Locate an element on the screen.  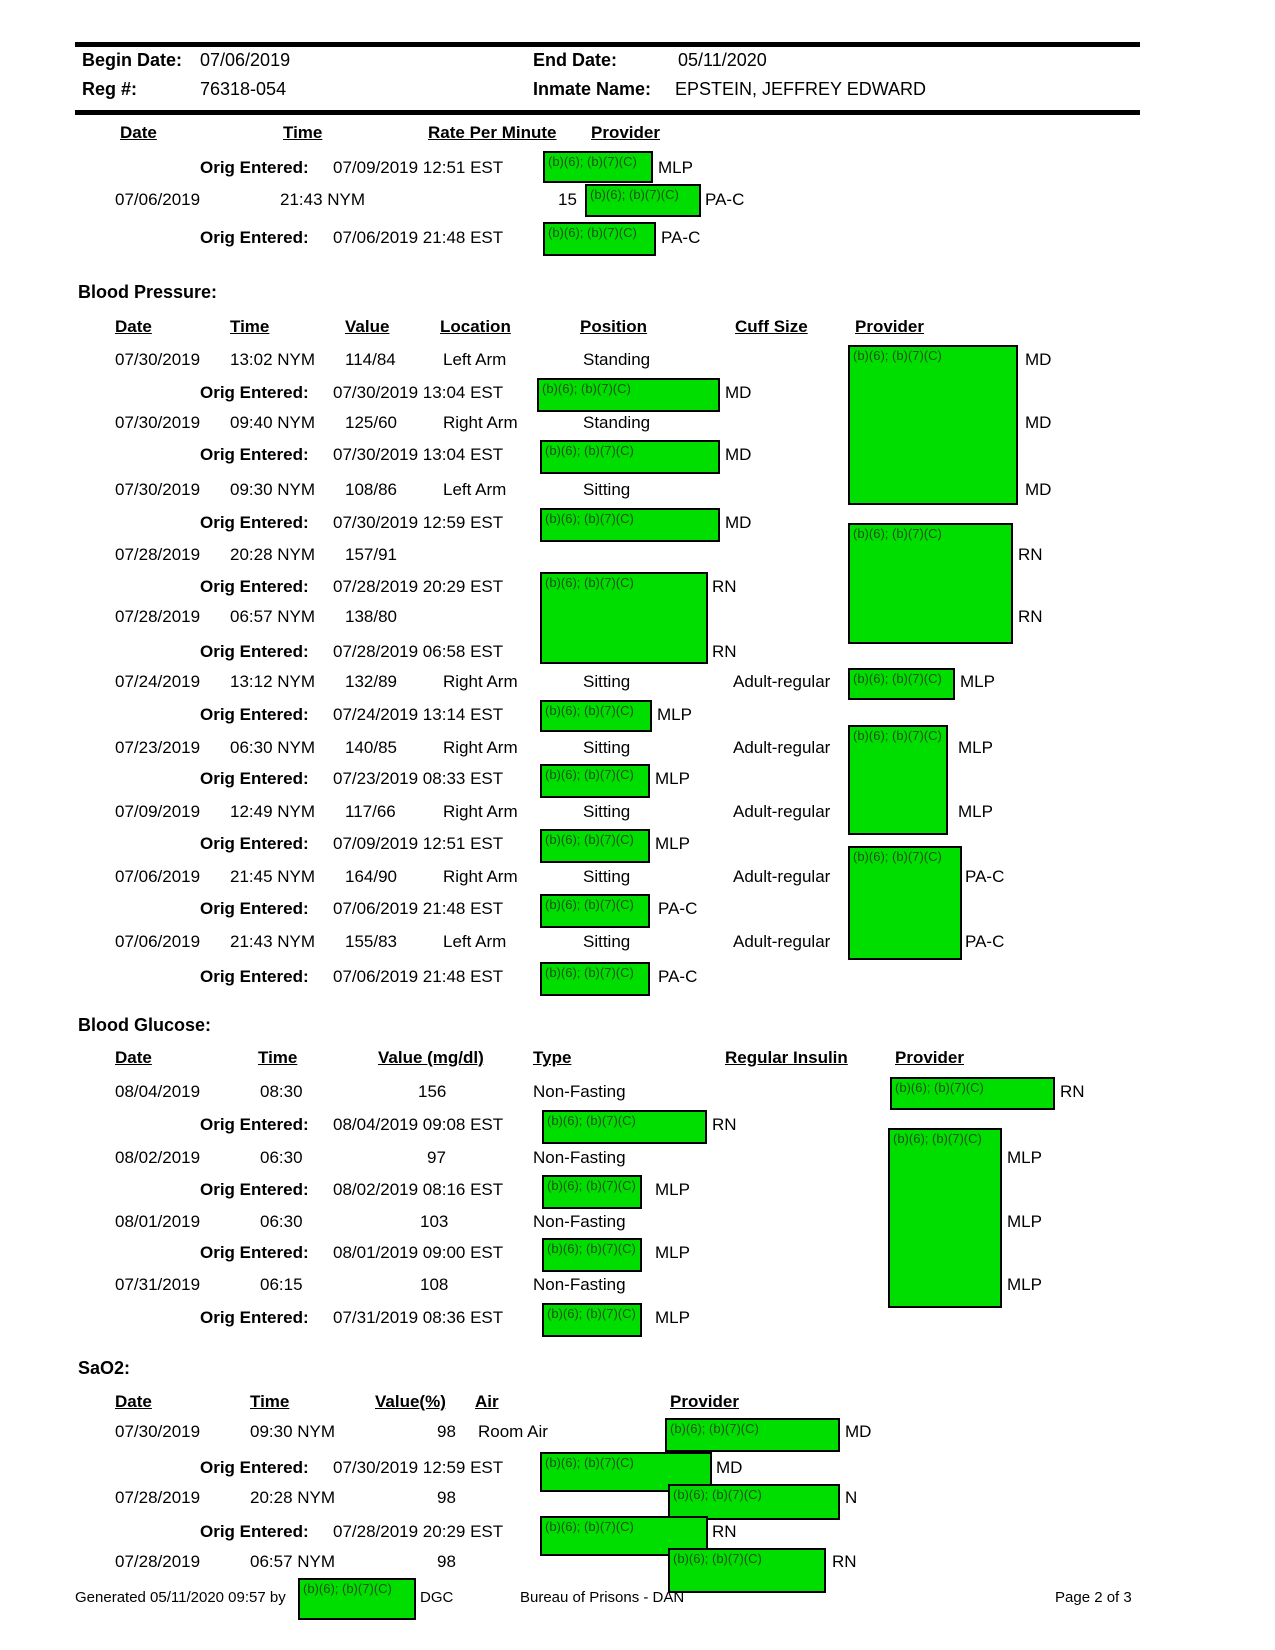
cell-time: 06:15 is located at coordinates (281, 1284).